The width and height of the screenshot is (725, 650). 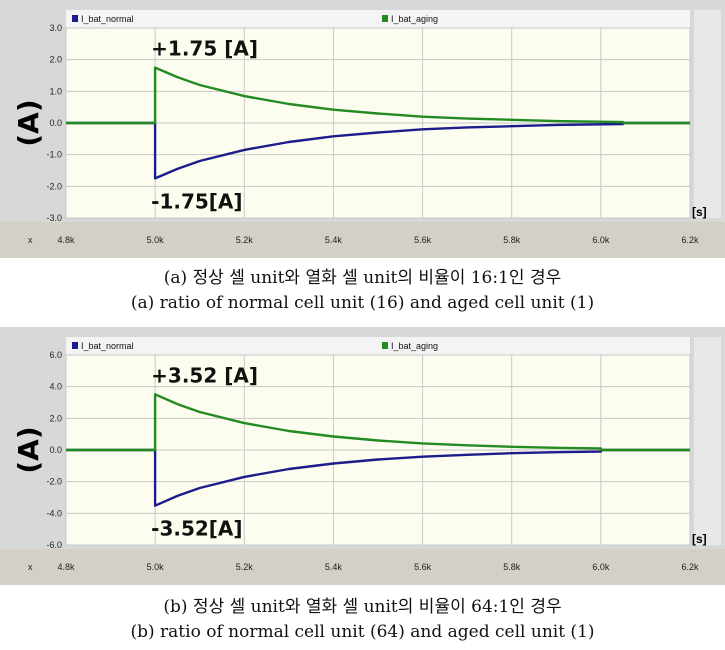 What do you see at coordinates (204, 49) in the screenshot?
I see `peak-annotation-positive: +1.75 [A]` at bounding box center [204, 49].